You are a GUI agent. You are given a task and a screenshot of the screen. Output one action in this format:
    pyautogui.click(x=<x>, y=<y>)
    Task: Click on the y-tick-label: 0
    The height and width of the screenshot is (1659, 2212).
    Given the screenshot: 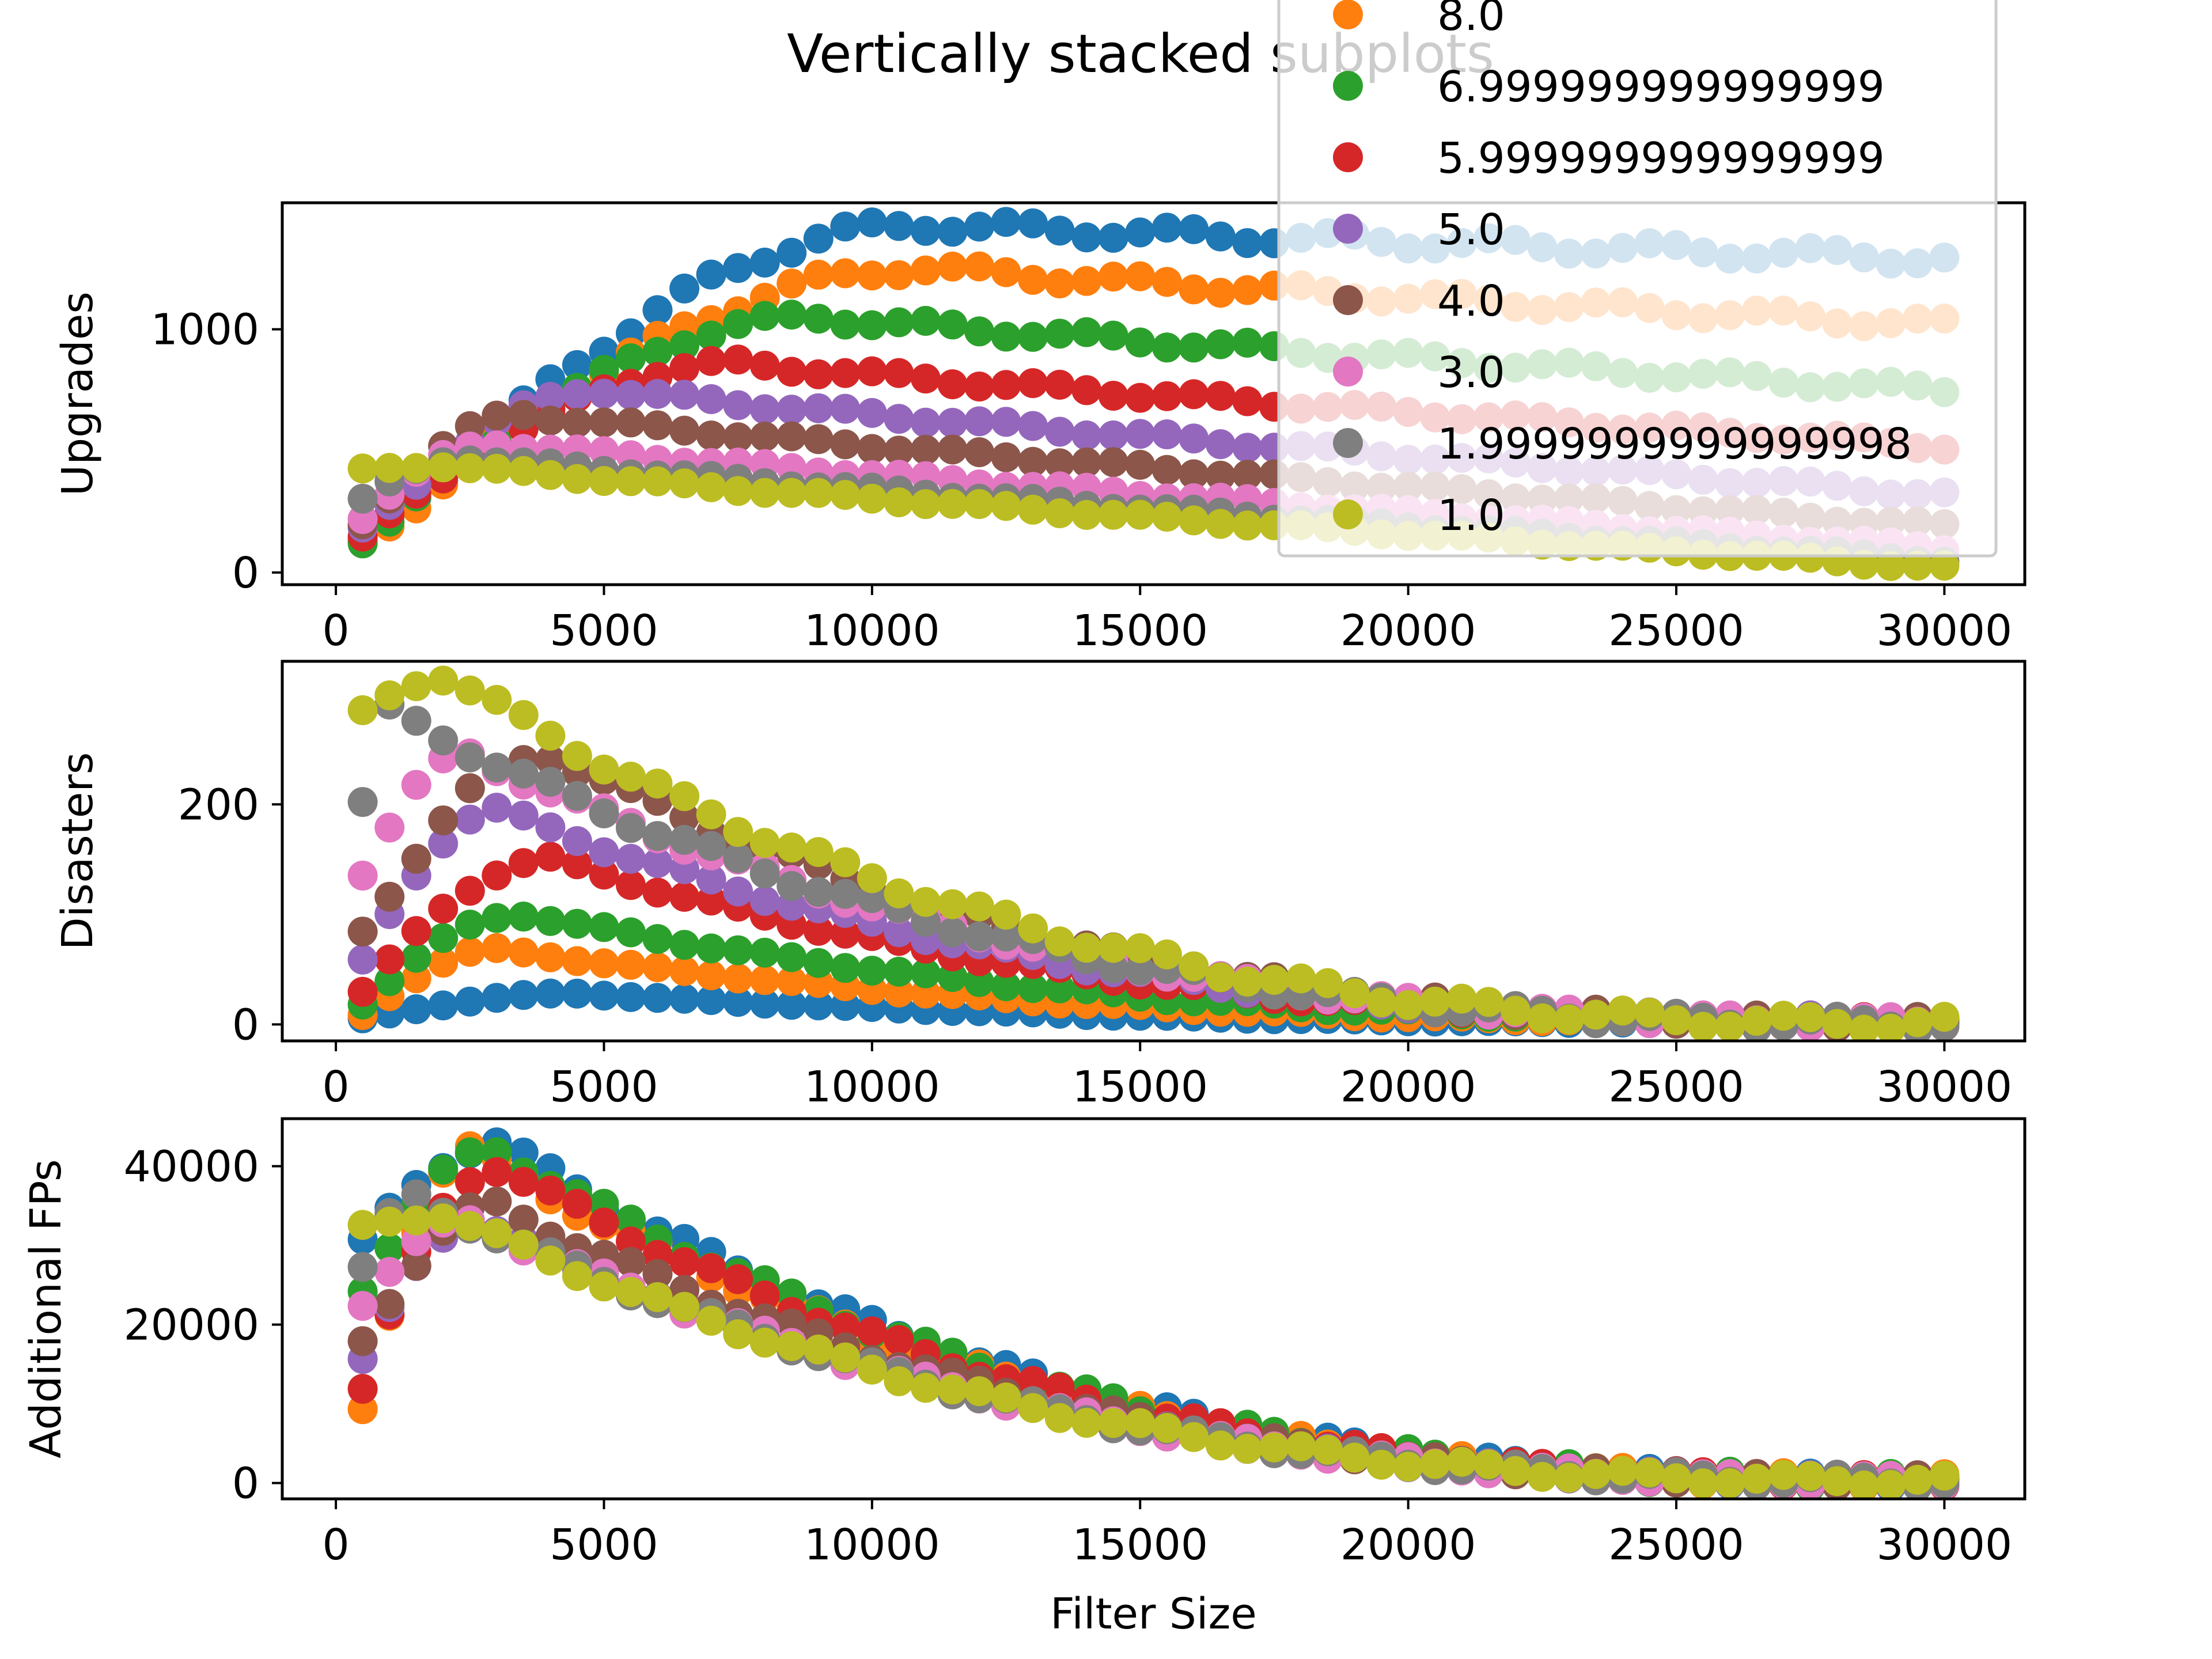 What is the action you would take?
    pyautogui.click(x=245, y=1484)
    